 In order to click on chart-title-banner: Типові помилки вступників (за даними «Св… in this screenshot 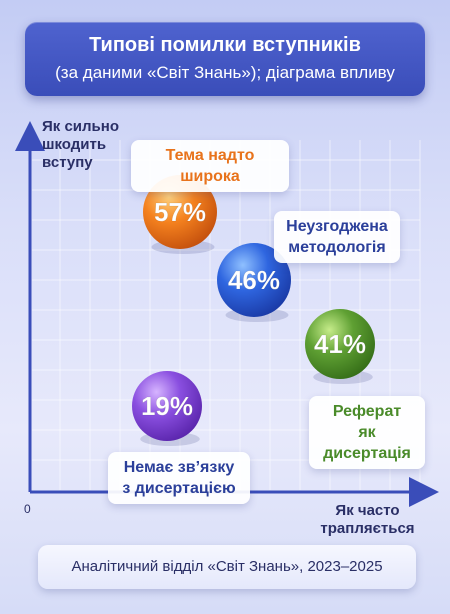, I will do `click(225, 59)`.